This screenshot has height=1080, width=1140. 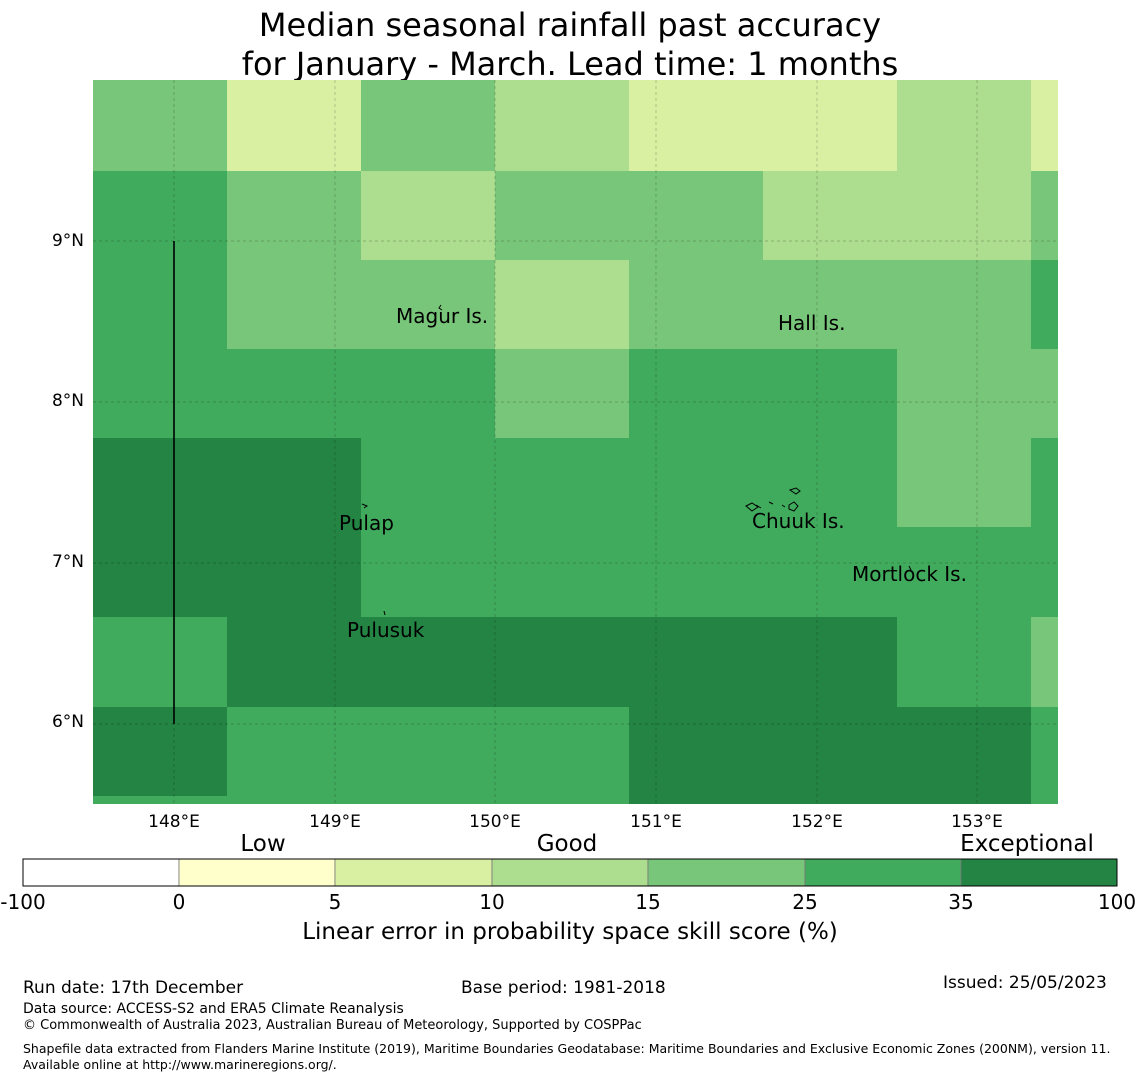 What do you see at coordinates (263, 844) in the screenshot?
I see `colorbar-category-low: Low` at bounding box center [263, 844].